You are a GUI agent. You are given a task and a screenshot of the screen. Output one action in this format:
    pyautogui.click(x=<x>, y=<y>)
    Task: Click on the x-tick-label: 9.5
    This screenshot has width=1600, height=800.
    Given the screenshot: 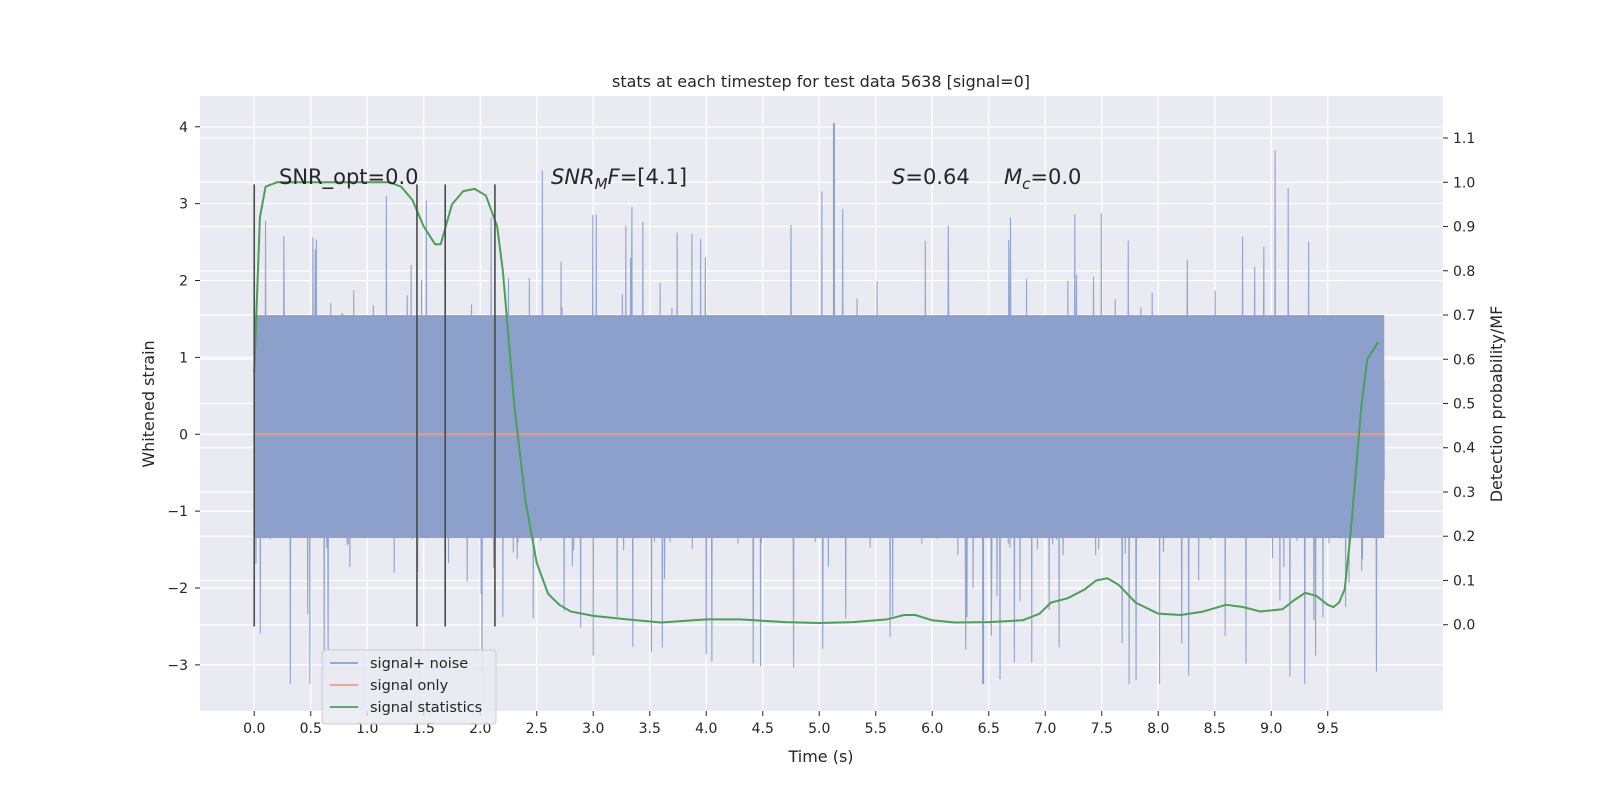 What is the action you would take?
    pyautogui.click(x=1328, y=729)
    